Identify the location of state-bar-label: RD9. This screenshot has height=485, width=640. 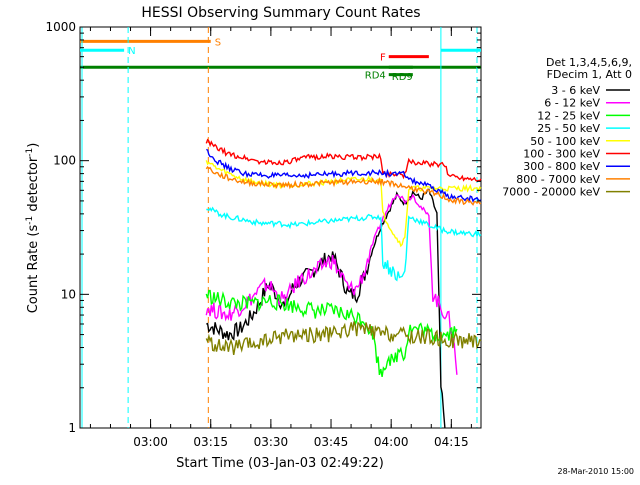
(402, 77).